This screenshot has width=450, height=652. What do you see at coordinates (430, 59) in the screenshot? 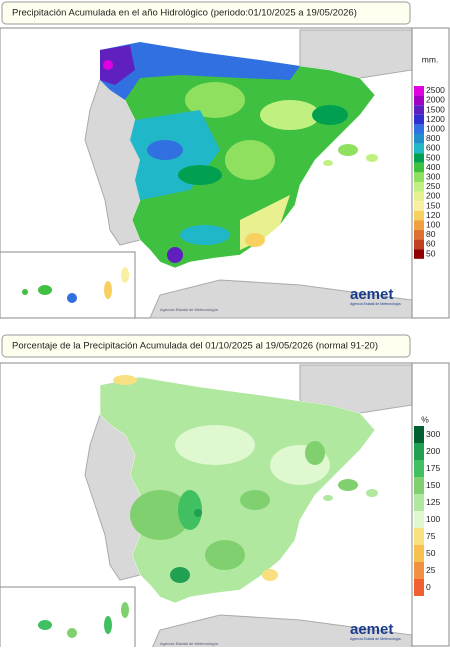
I see `legend-unit: mm.` at bounding box center [430, 59].